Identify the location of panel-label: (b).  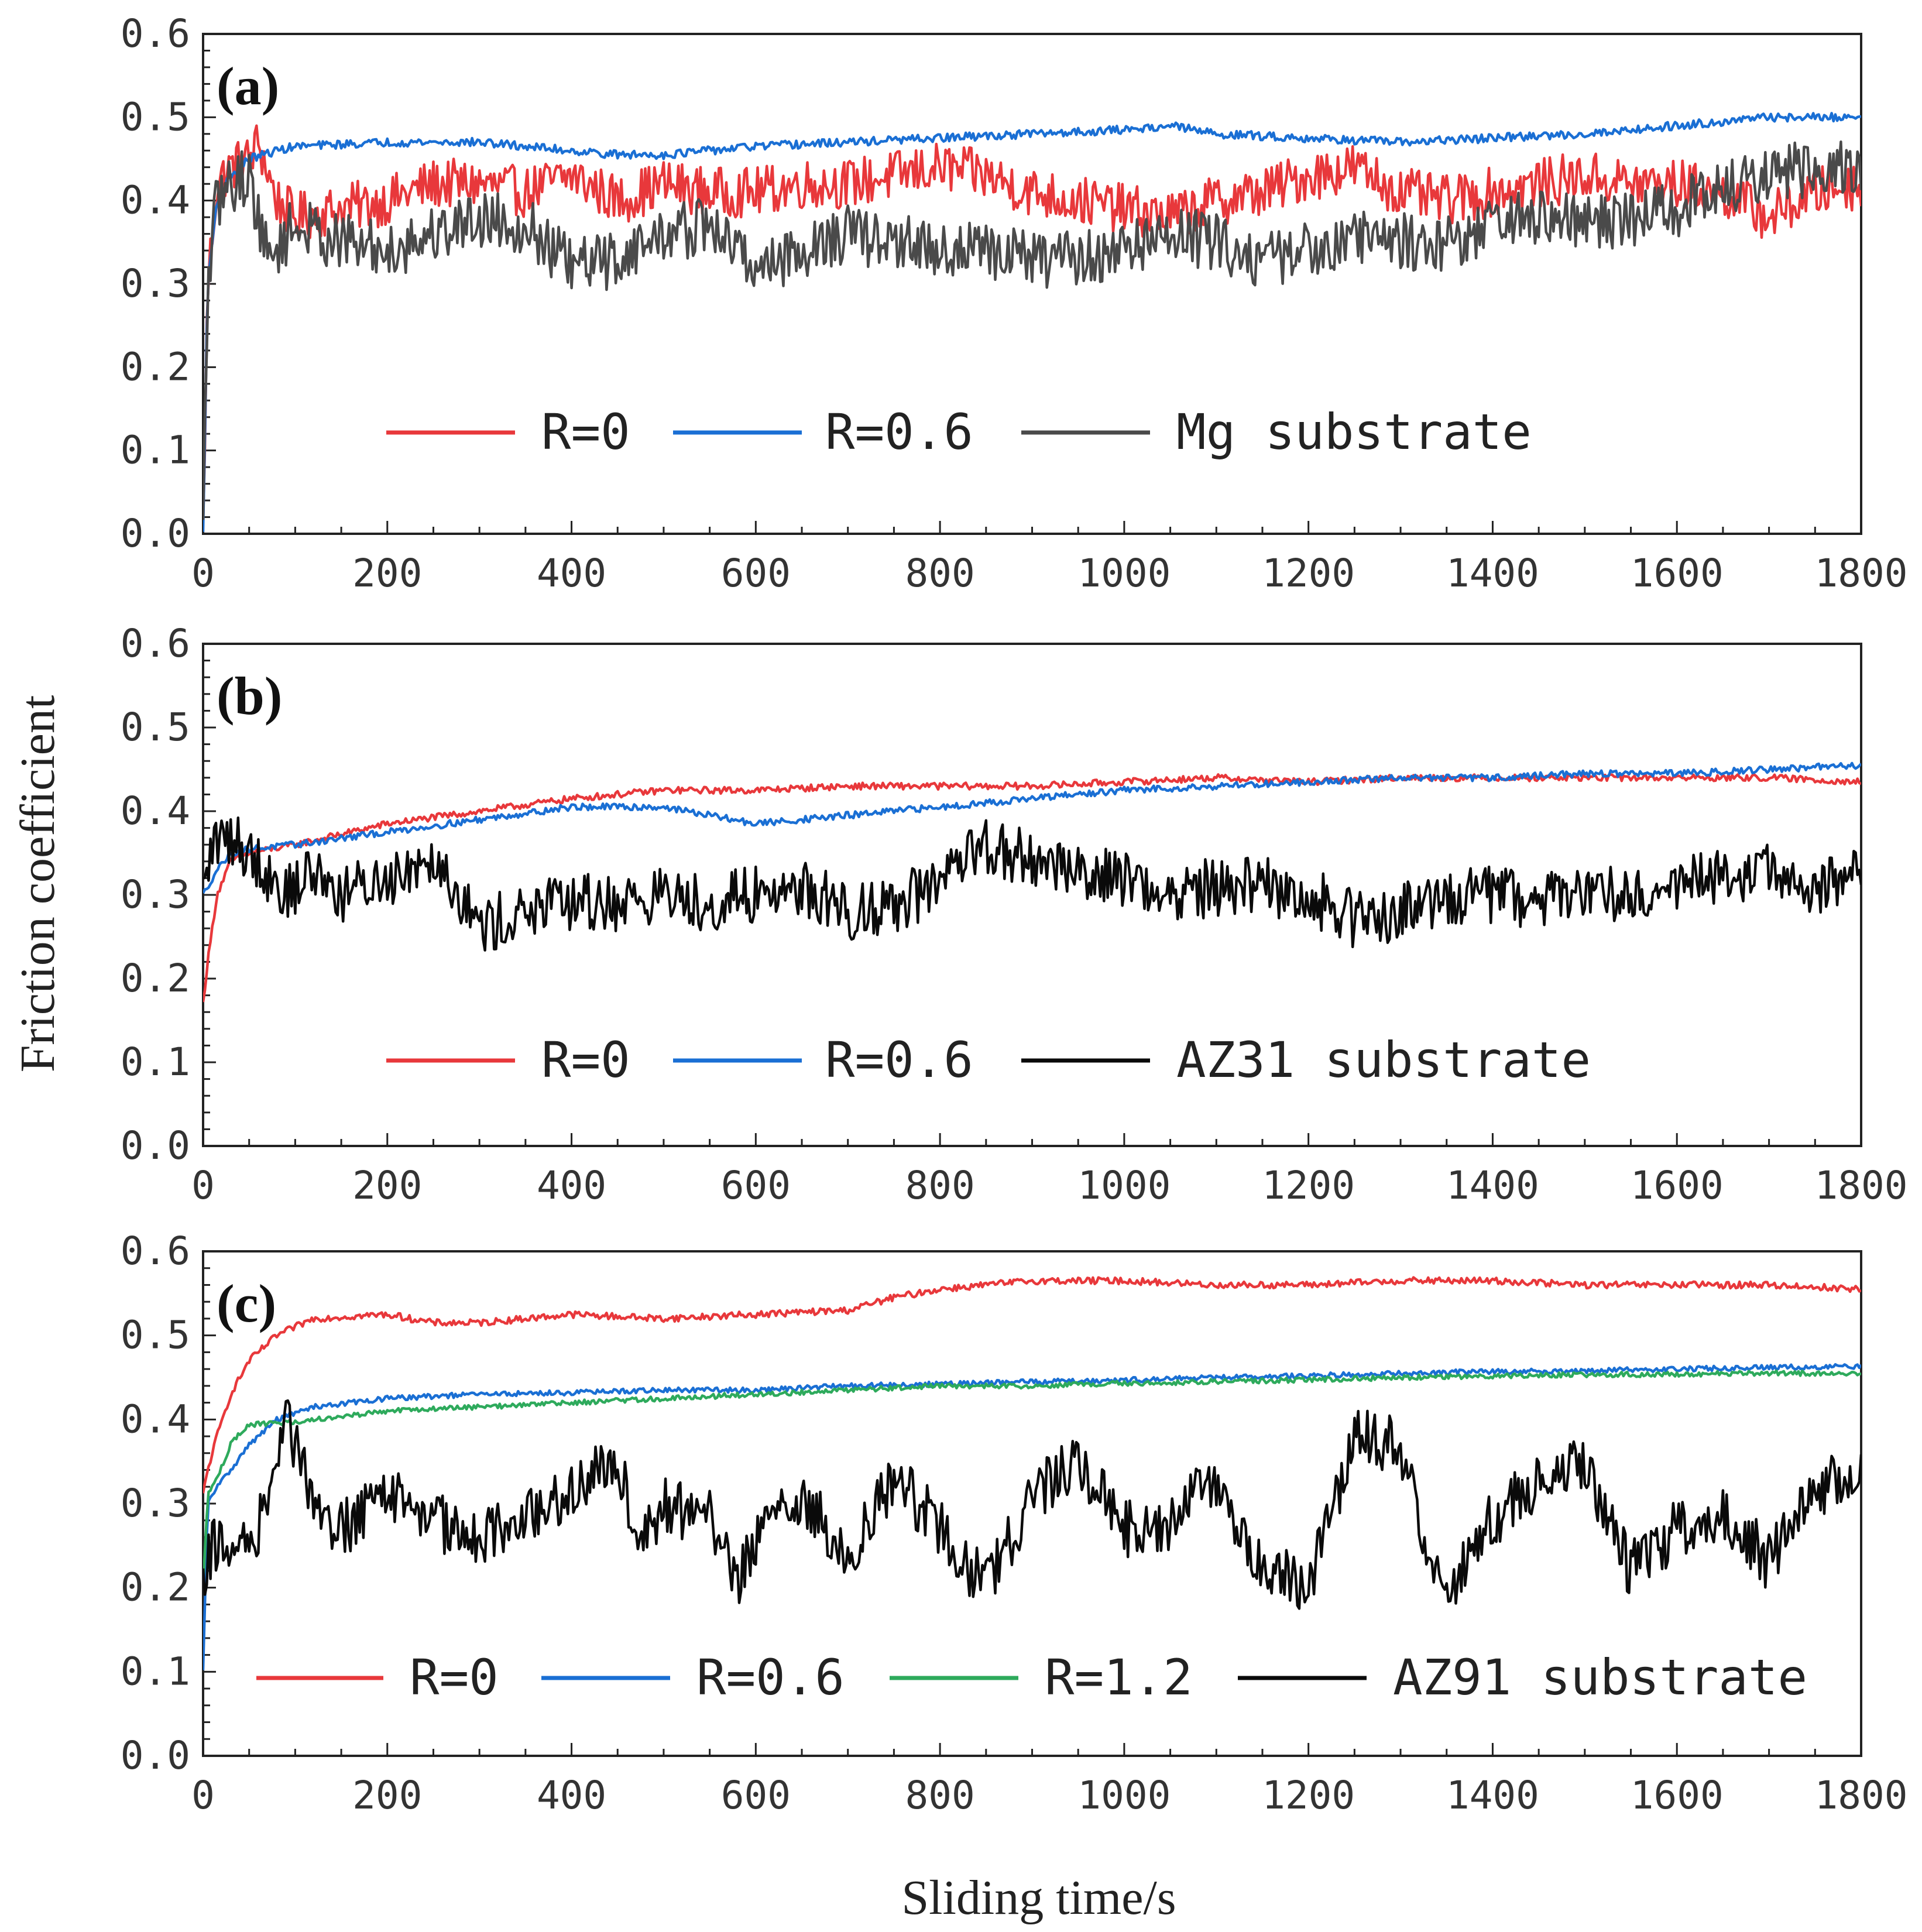
(250, 696).